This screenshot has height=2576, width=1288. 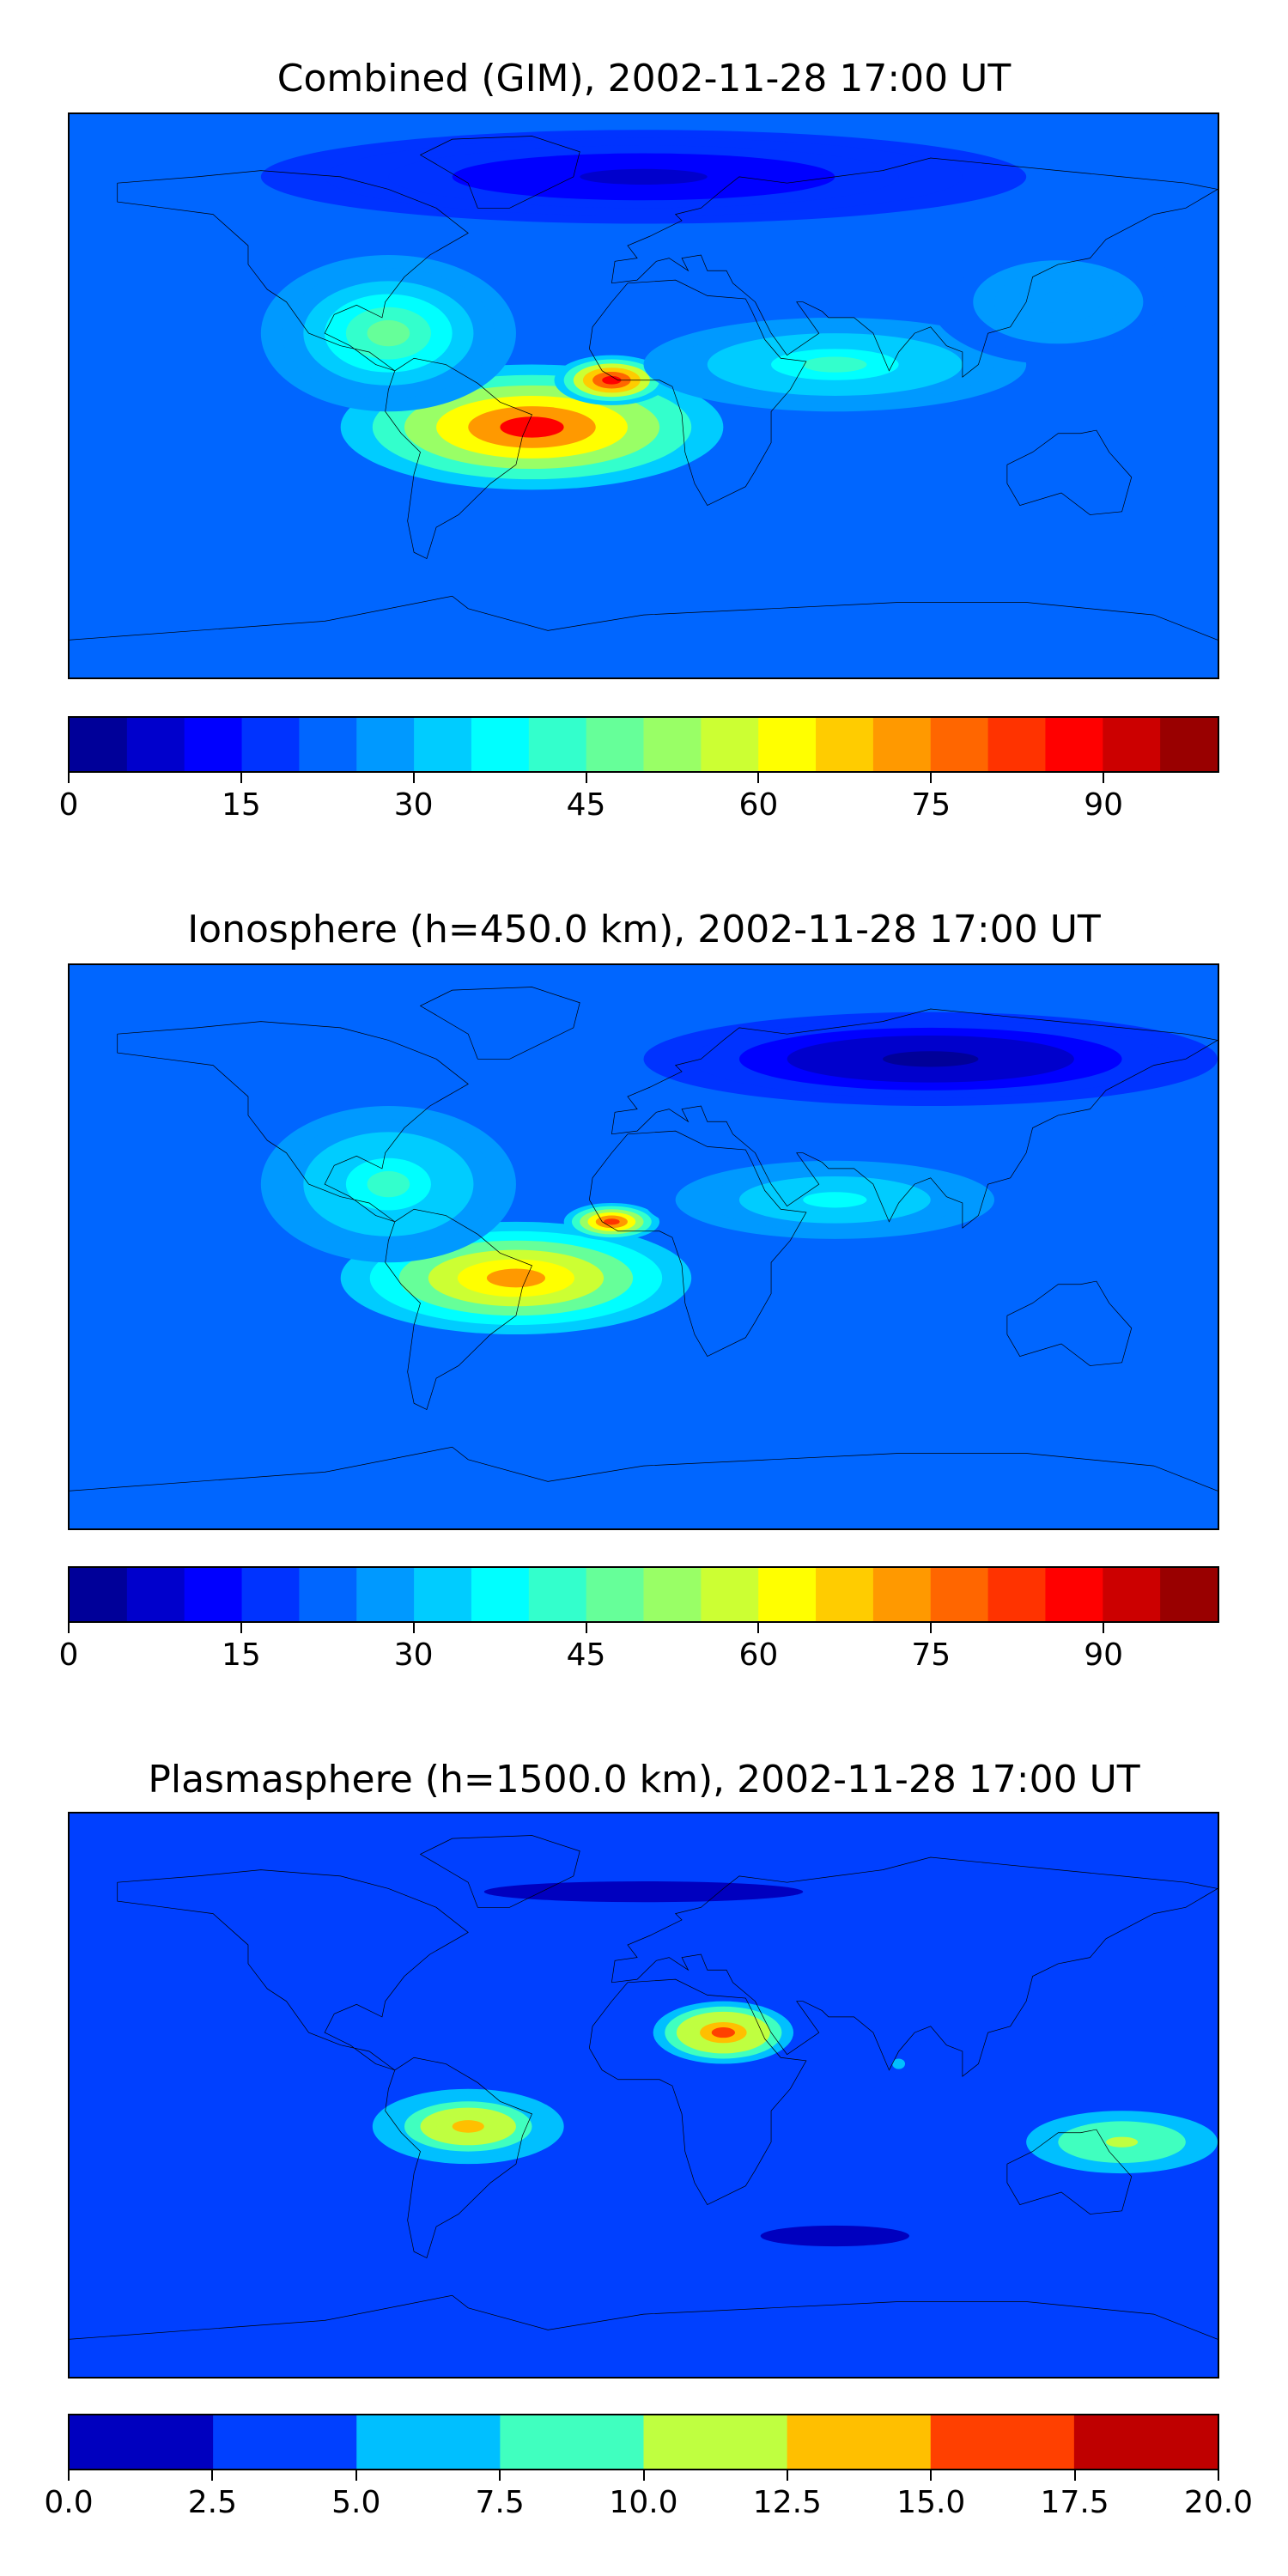 What do you see at coordinates (931, 2502) in the screenshot?
I see `colorbar-tick-label: 15.0` at bounding box center [931, 2502].